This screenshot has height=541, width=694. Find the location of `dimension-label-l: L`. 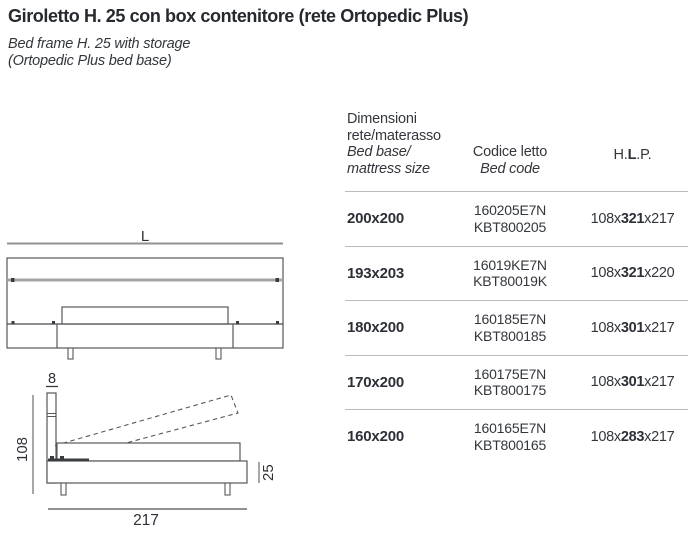

dimension-label-l: L is located at coordinates (145, 236).